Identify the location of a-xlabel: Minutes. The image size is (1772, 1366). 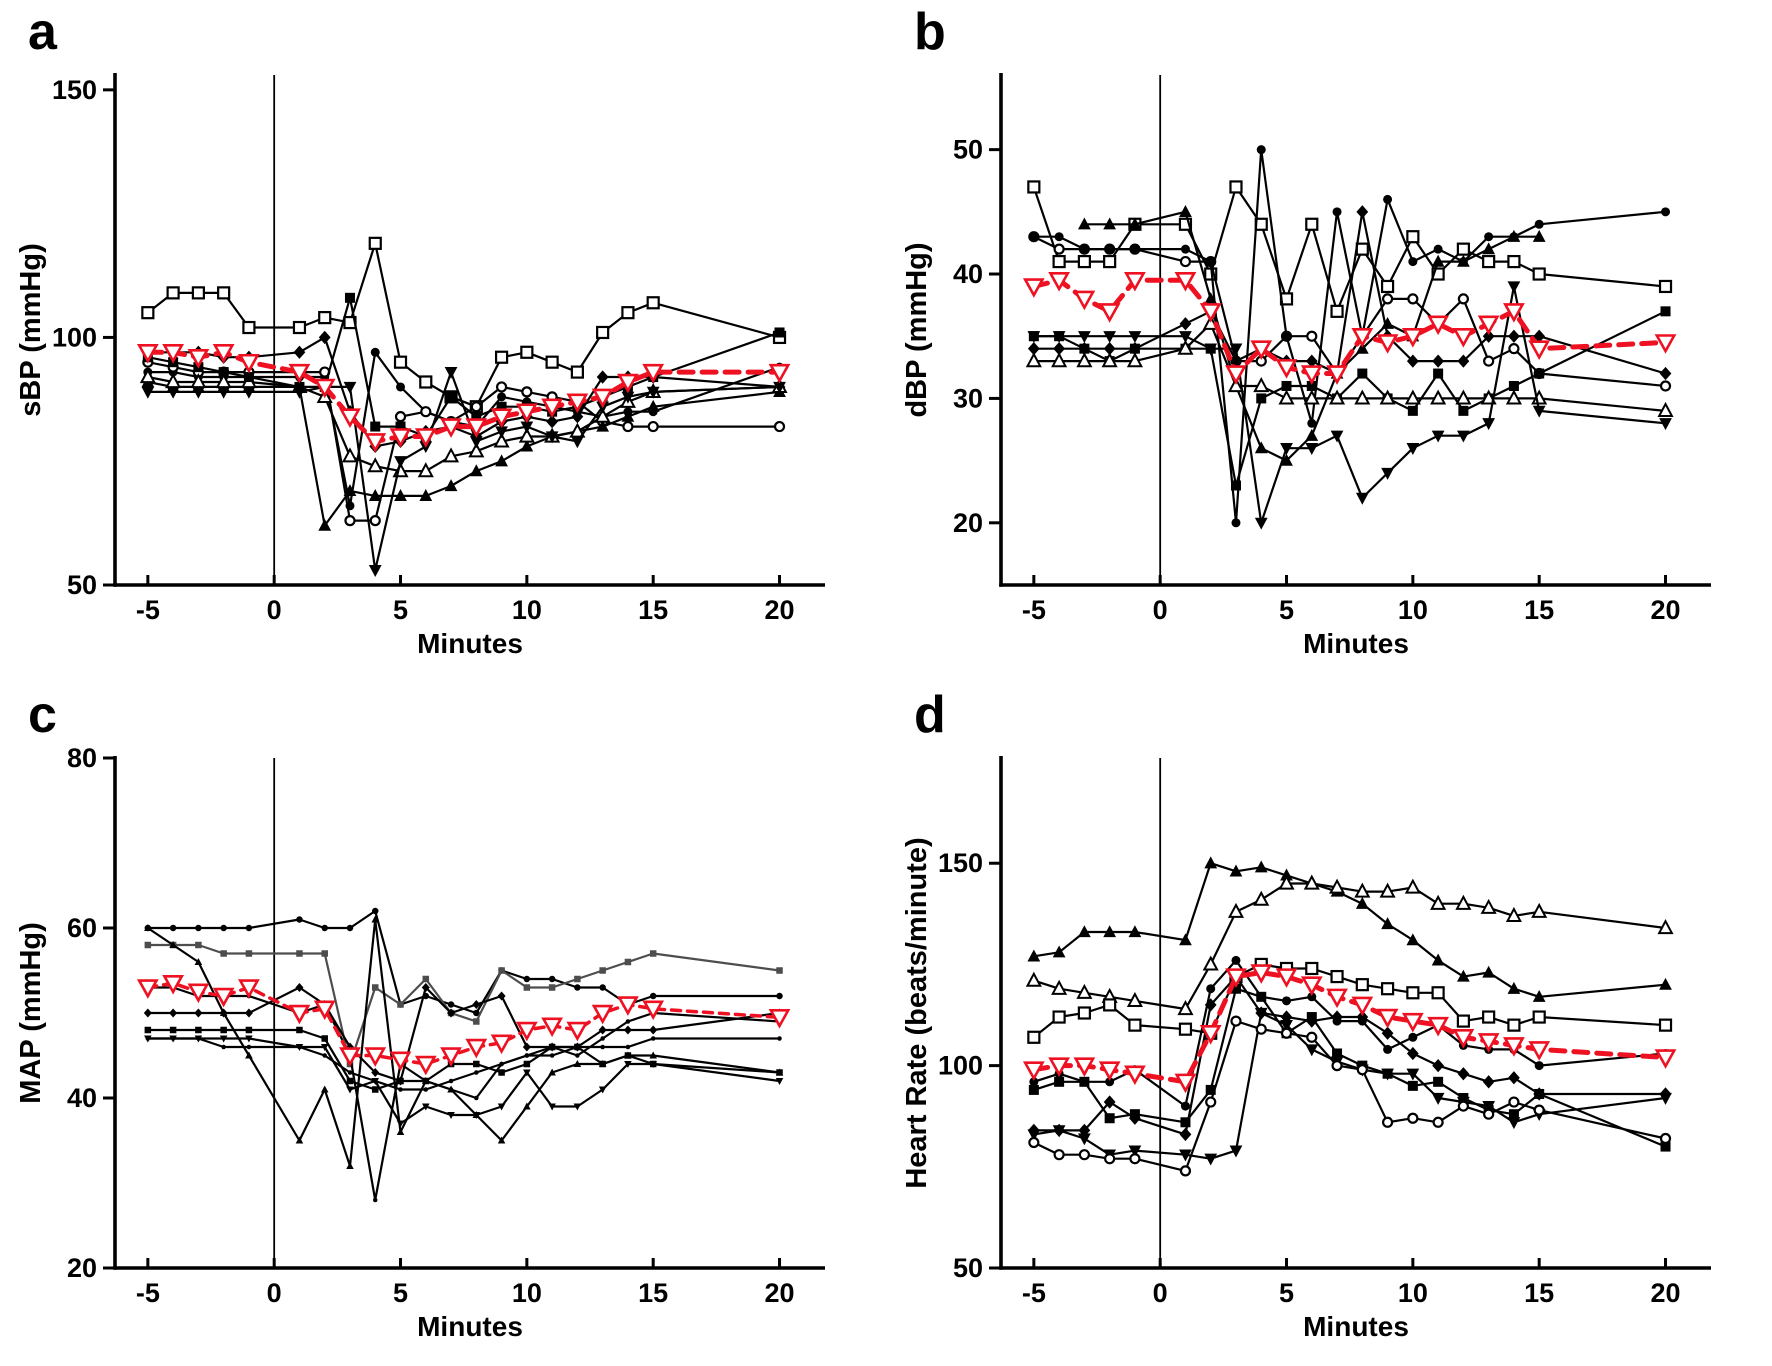
(470, 643).